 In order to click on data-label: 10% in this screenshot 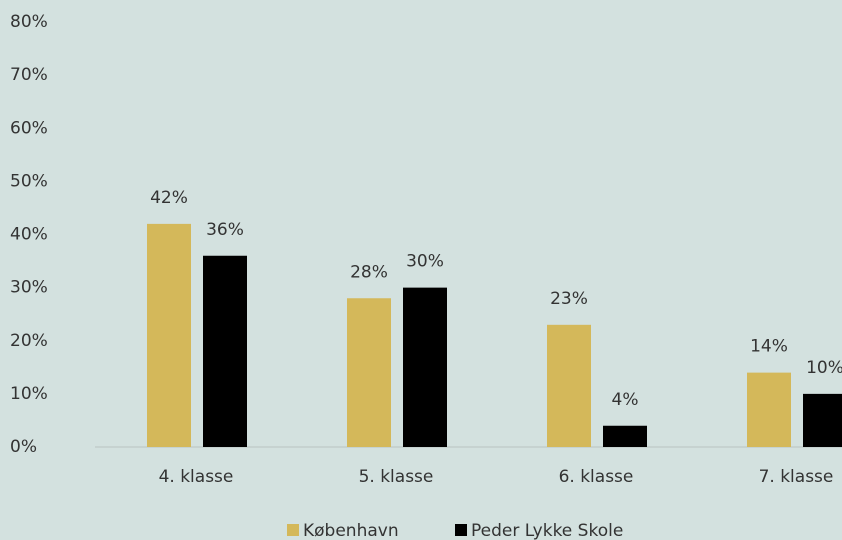, I will do `click(824, 368)`.